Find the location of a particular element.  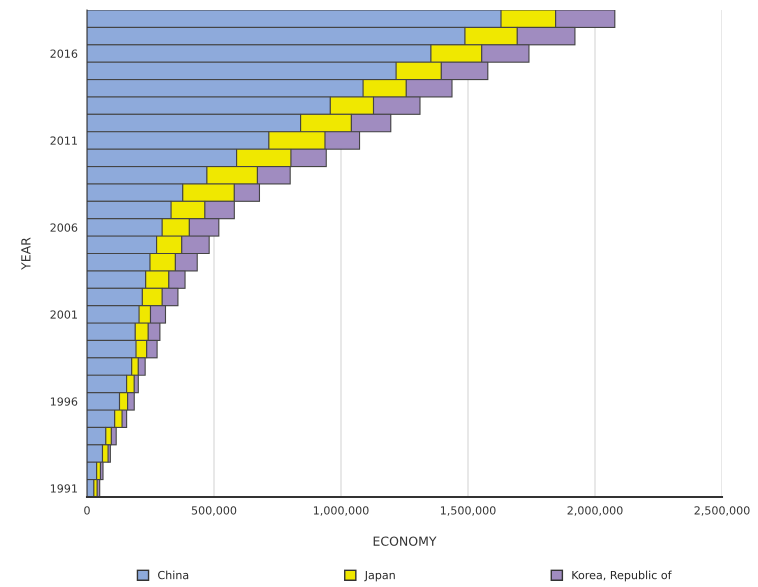

y-axis-title: YEAR is located at coordinates (25, 253).